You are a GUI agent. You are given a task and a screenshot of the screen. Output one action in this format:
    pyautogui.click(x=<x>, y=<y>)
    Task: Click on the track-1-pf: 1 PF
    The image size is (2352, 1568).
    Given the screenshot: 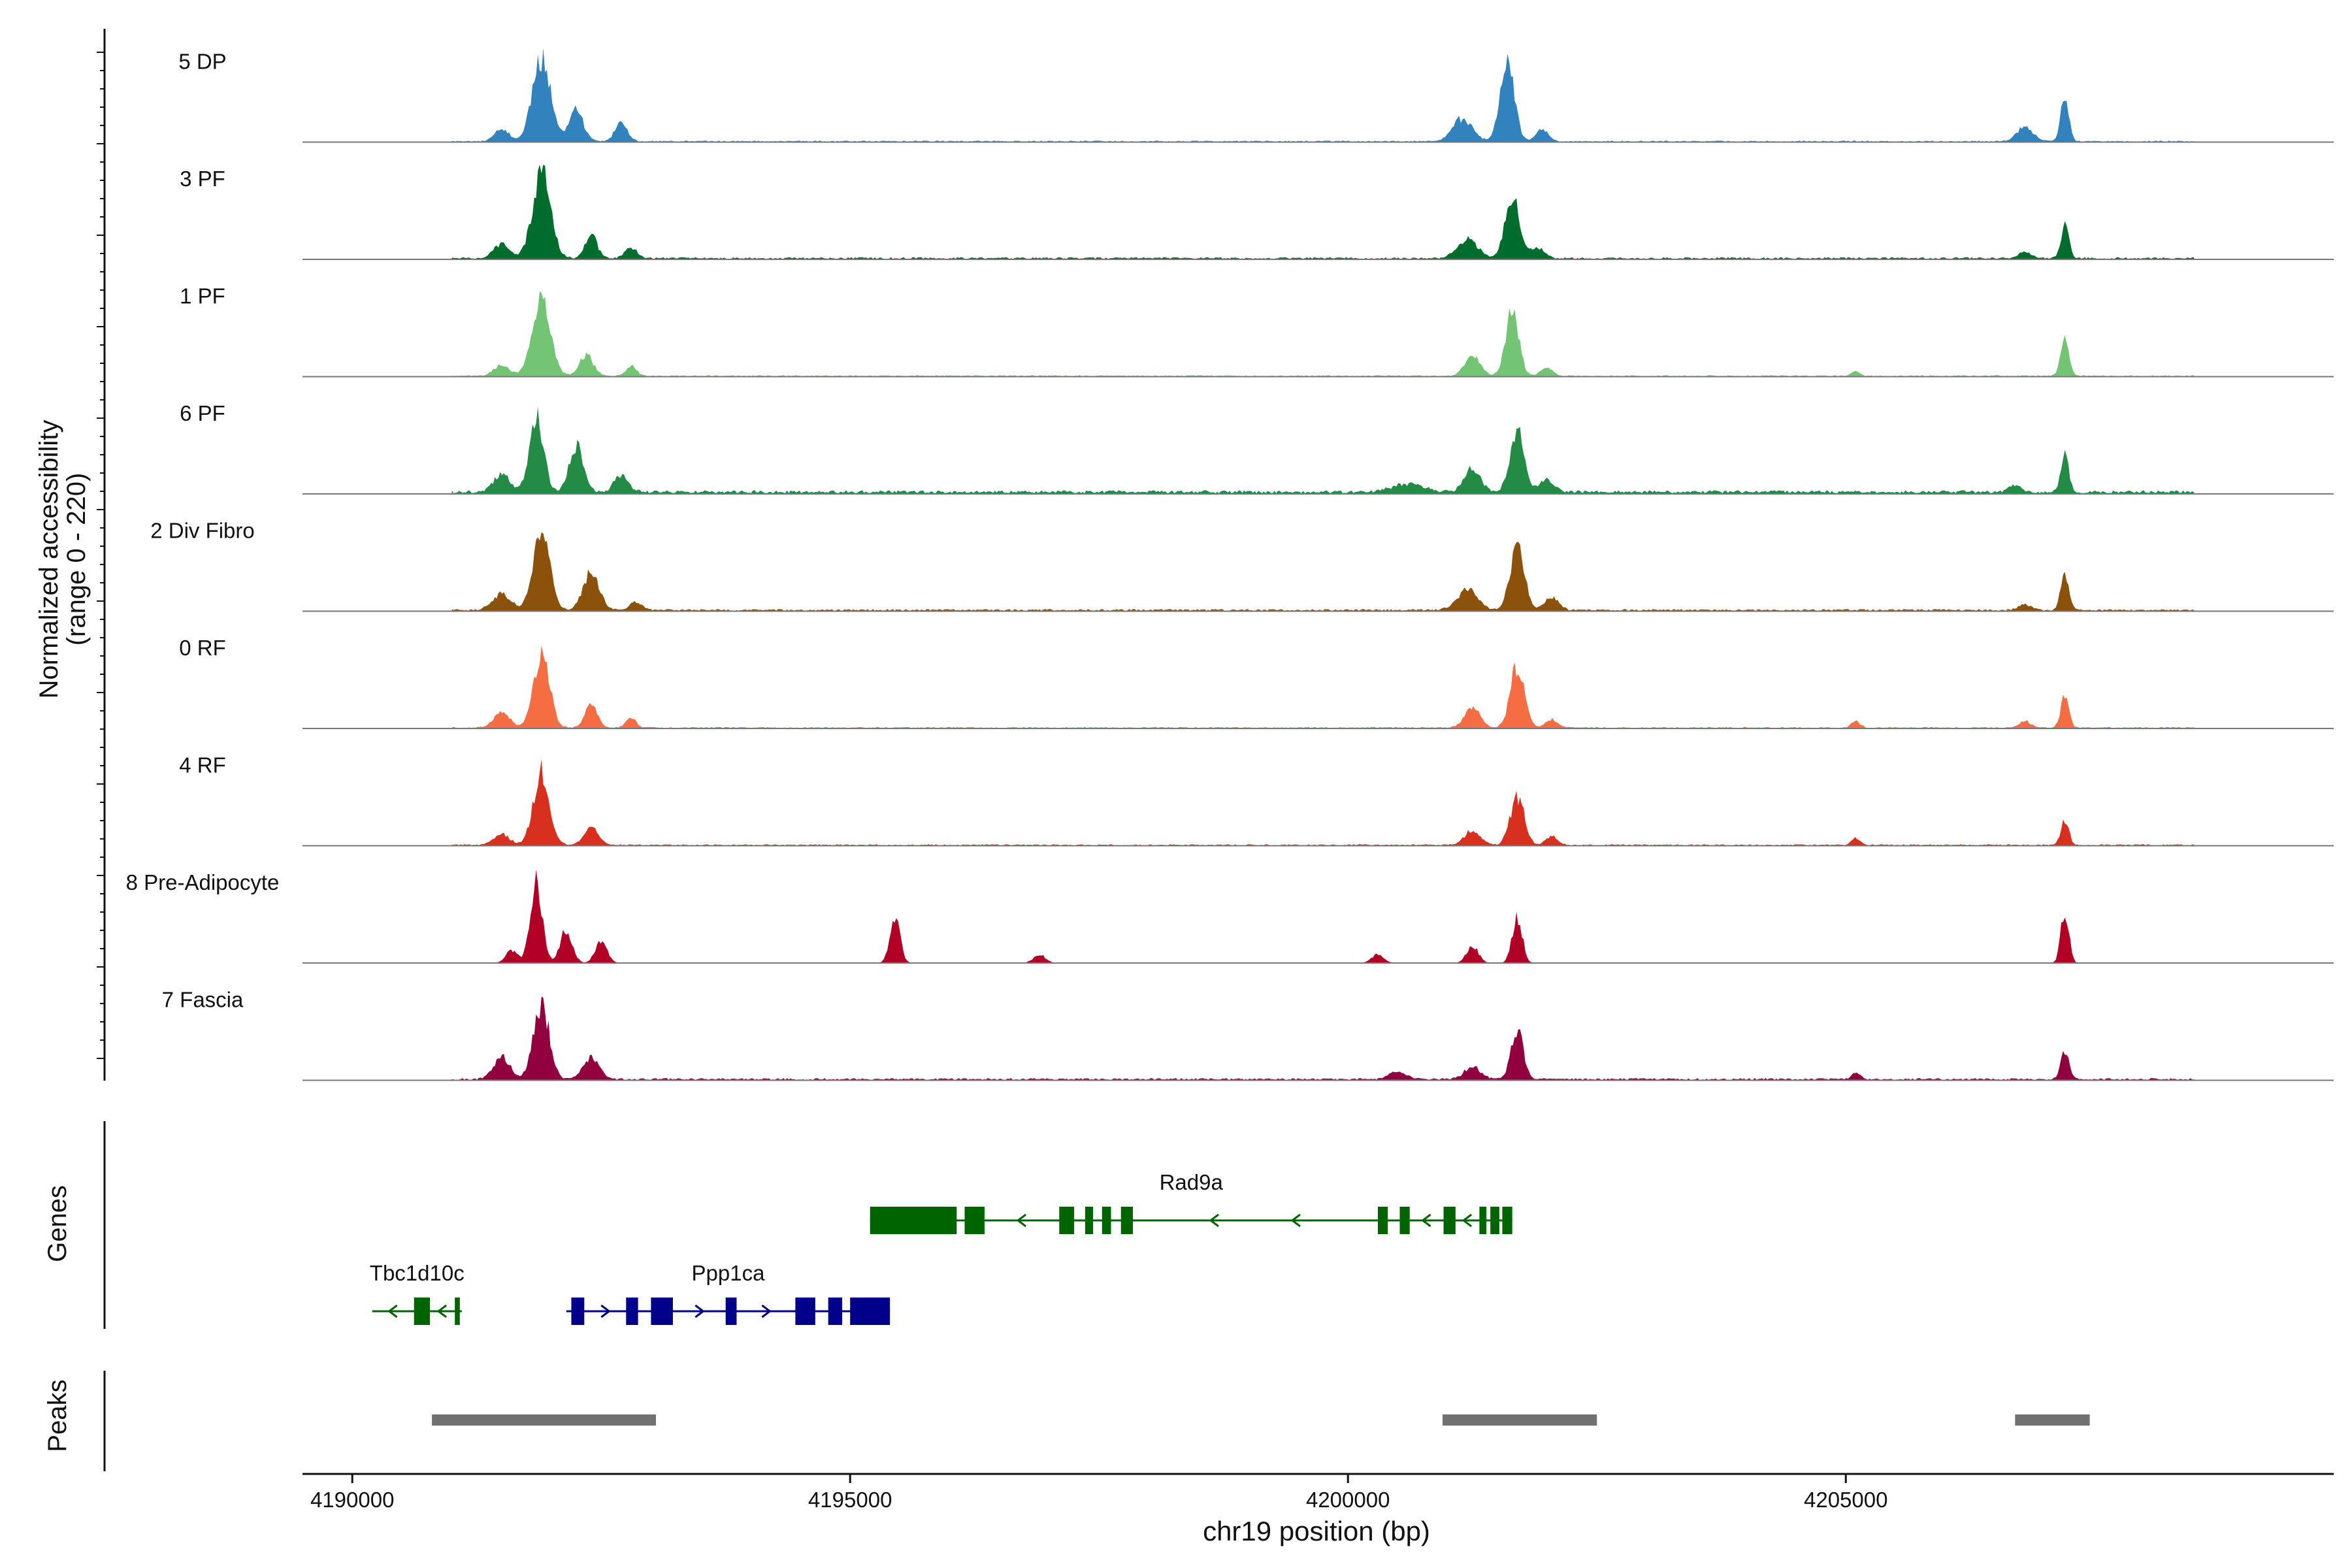 What is the action you would take?
    pyautogui.click(x=1257, y=331)
    